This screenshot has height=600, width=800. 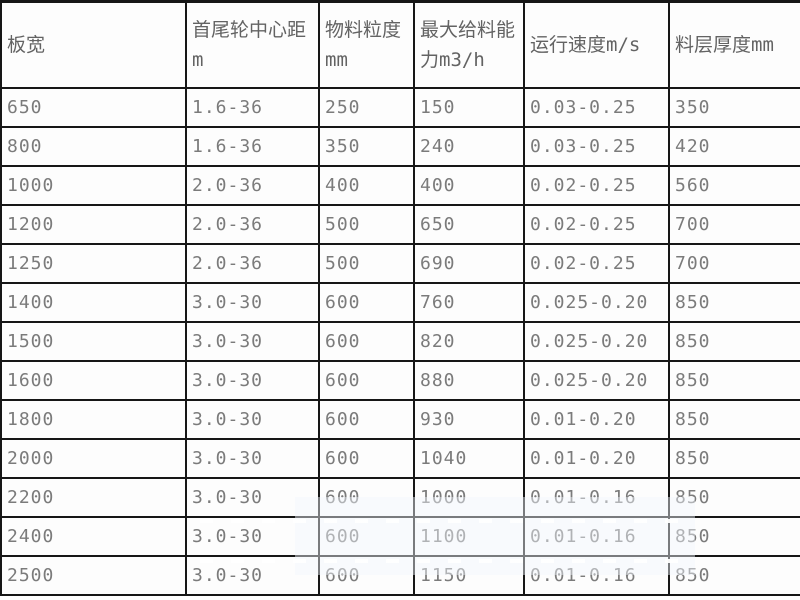 What do you see at coordinates (93, 458) in the screenshot?
I see `table-cell: 2000` at bounding box center [93, 458].